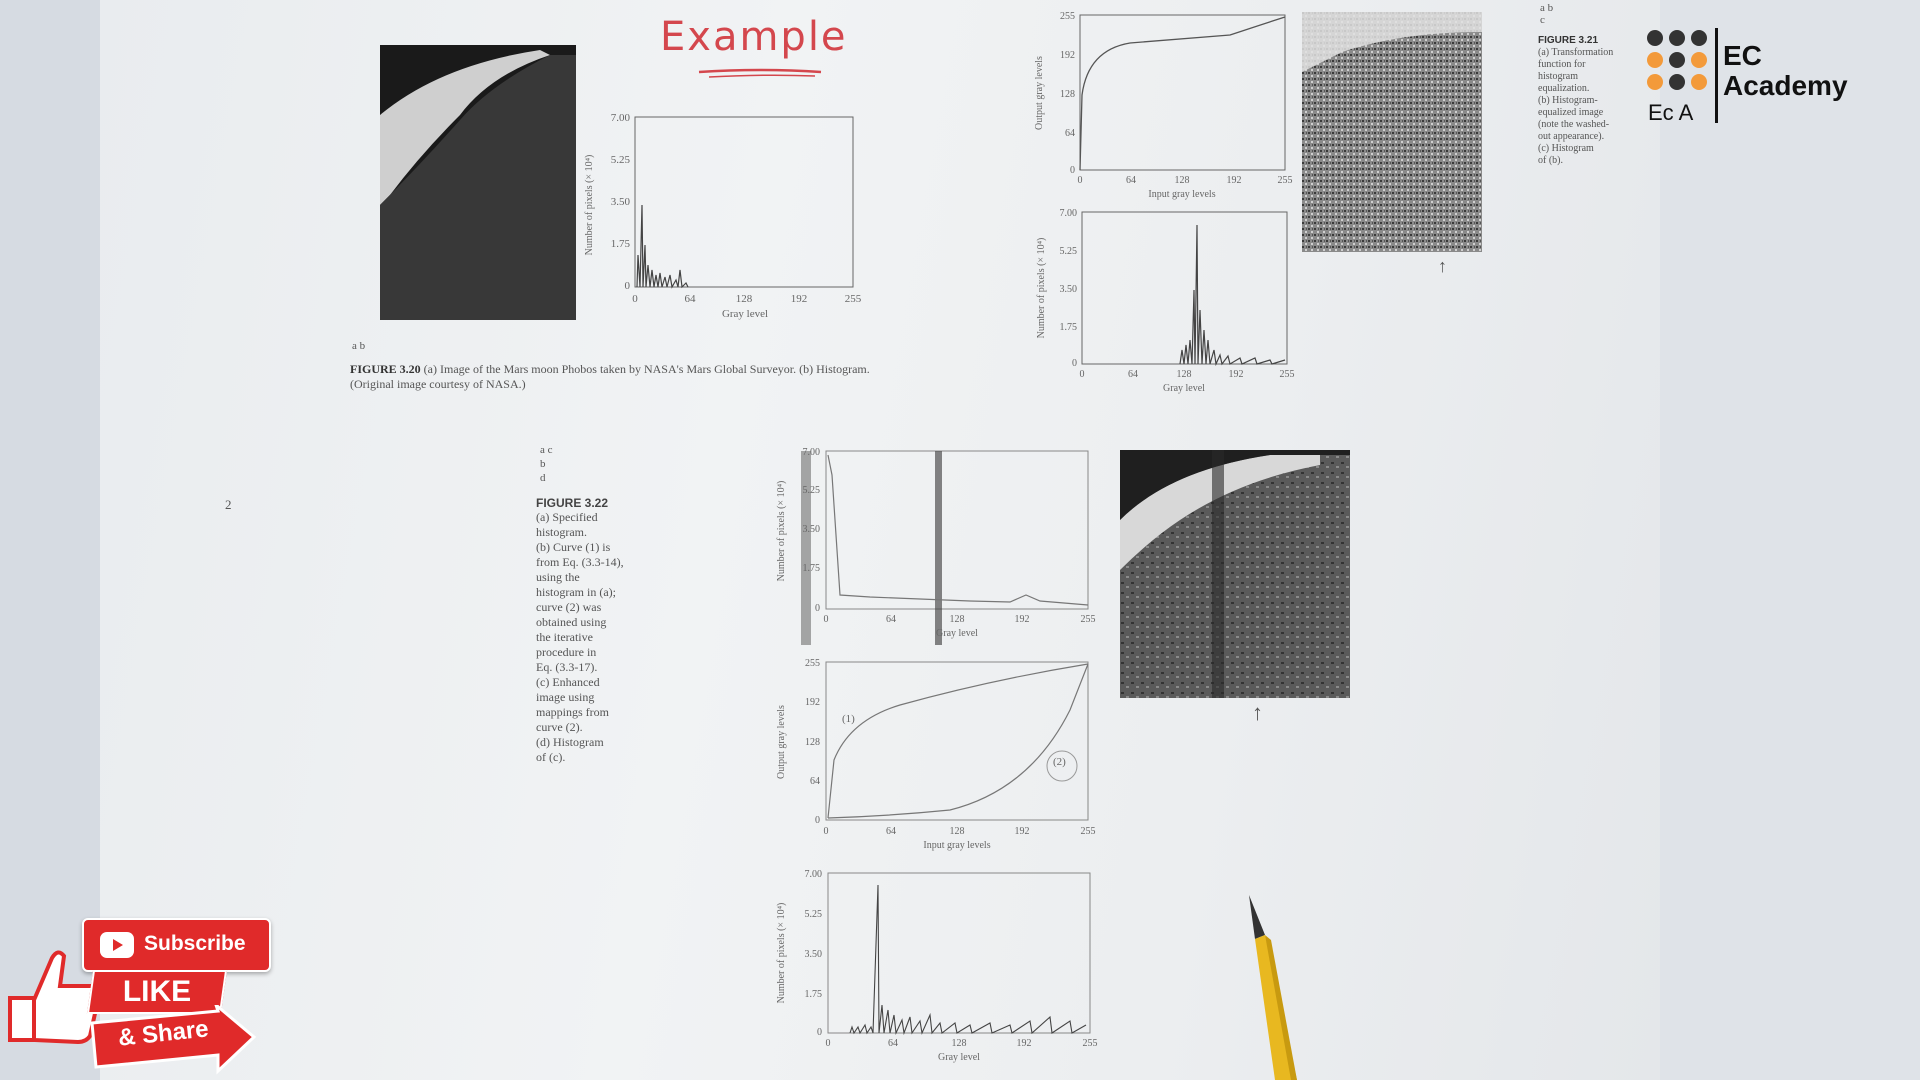 The width and height of the screenshot is (1920, 1080). Describe the element at coordinates (559, 727) in the screenshot. I see `fig322-caption-line: curve (2).` at that location.